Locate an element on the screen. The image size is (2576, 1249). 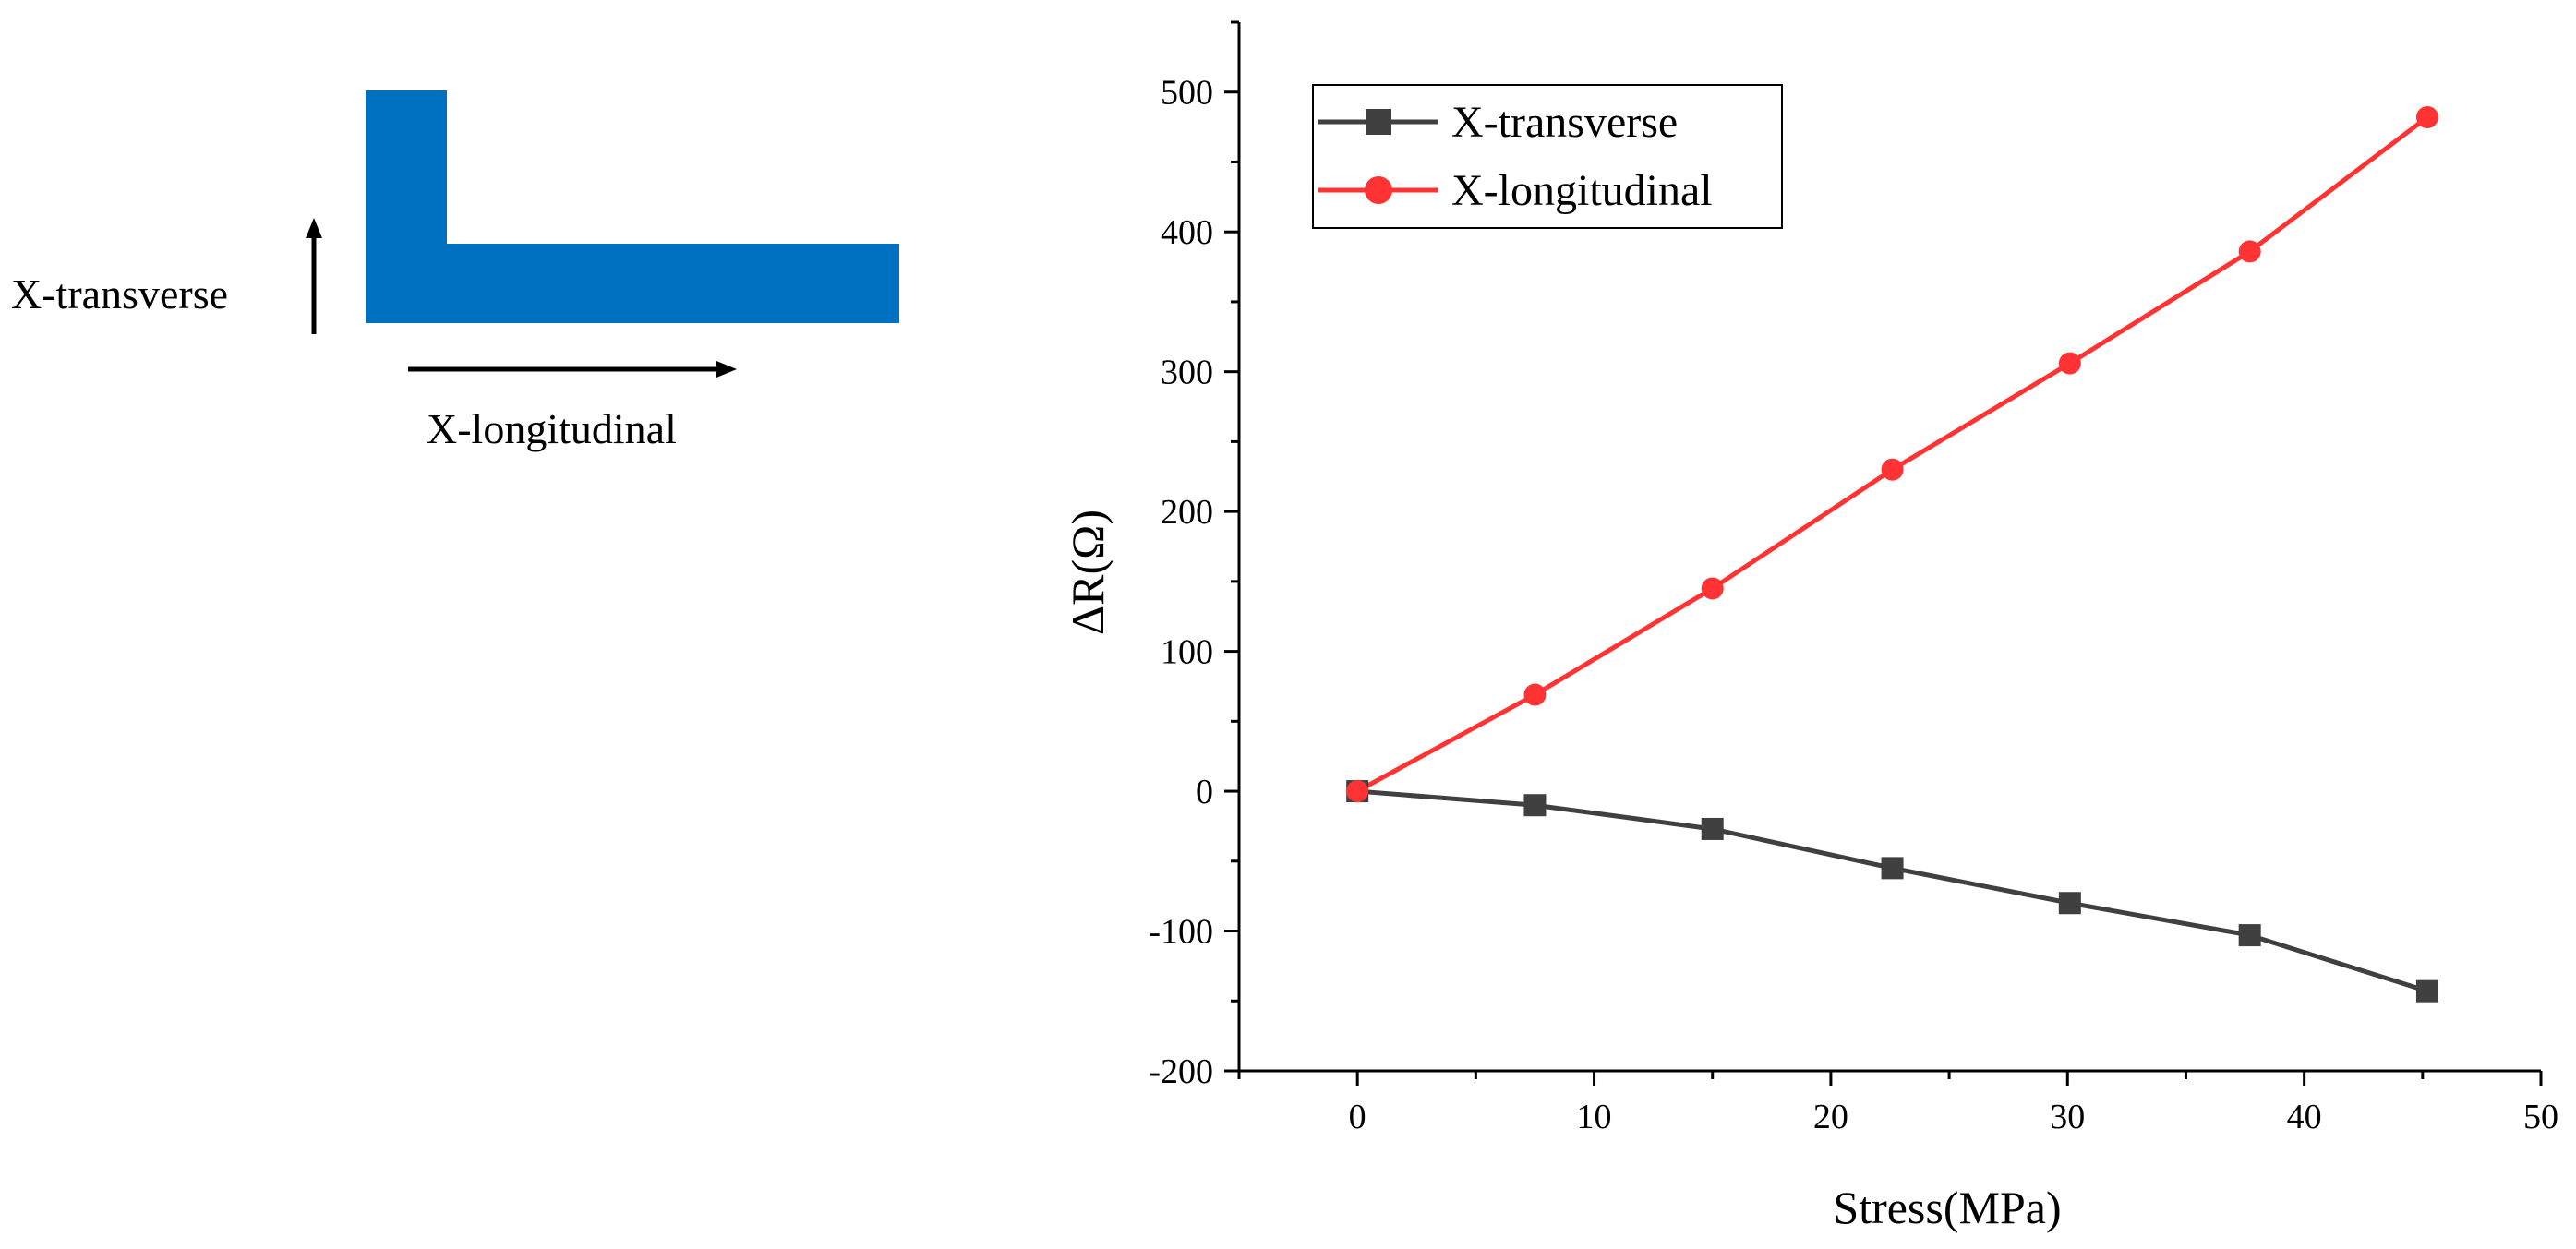
y-tick-label: 100 is located at coordinates (1187, 652).